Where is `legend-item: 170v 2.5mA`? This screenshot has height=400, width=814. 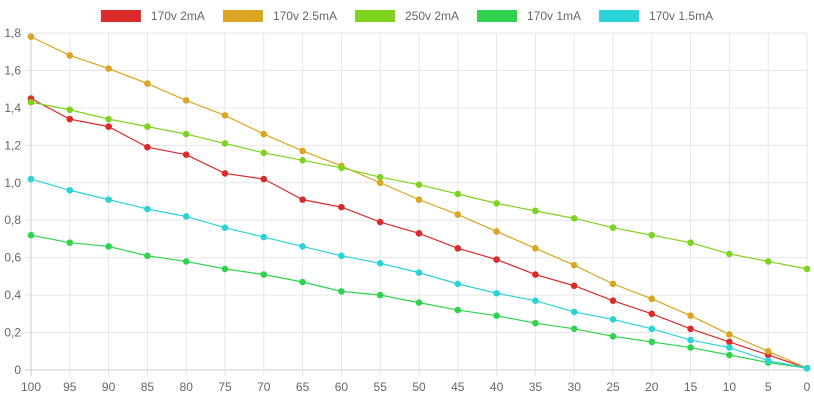 legend-item: 170v 2.5mA is located at coordinates (279, 16).